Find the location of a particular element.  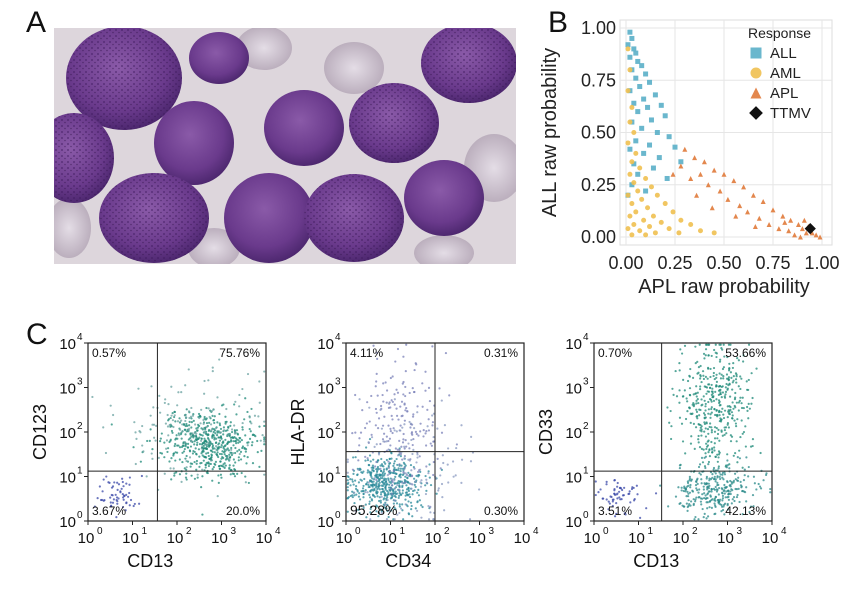

x-tick-exponent: 1 is located at coordinates (403, 531).